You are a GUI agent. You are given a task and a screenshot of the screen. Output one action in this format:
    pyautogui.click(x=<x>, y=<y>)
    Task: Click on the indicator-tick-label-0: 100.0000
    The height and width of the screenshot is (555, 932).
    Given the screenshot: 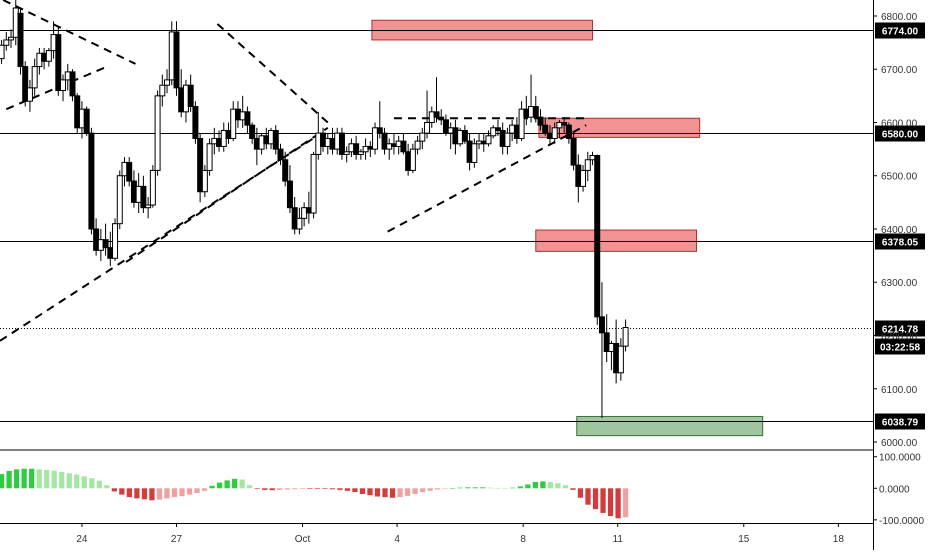 What is the action you would take?
    pyautogui.click(x=900, y=458)
    